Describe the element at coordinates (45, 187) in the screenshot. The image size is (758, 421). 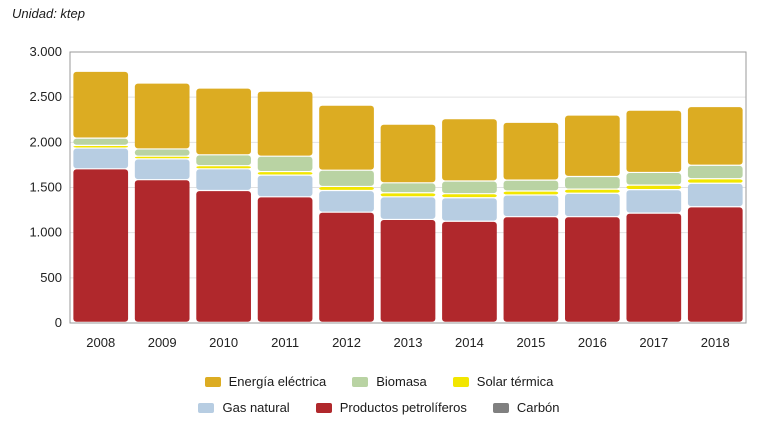
I see `y-tick-label: 1.500` at that location.